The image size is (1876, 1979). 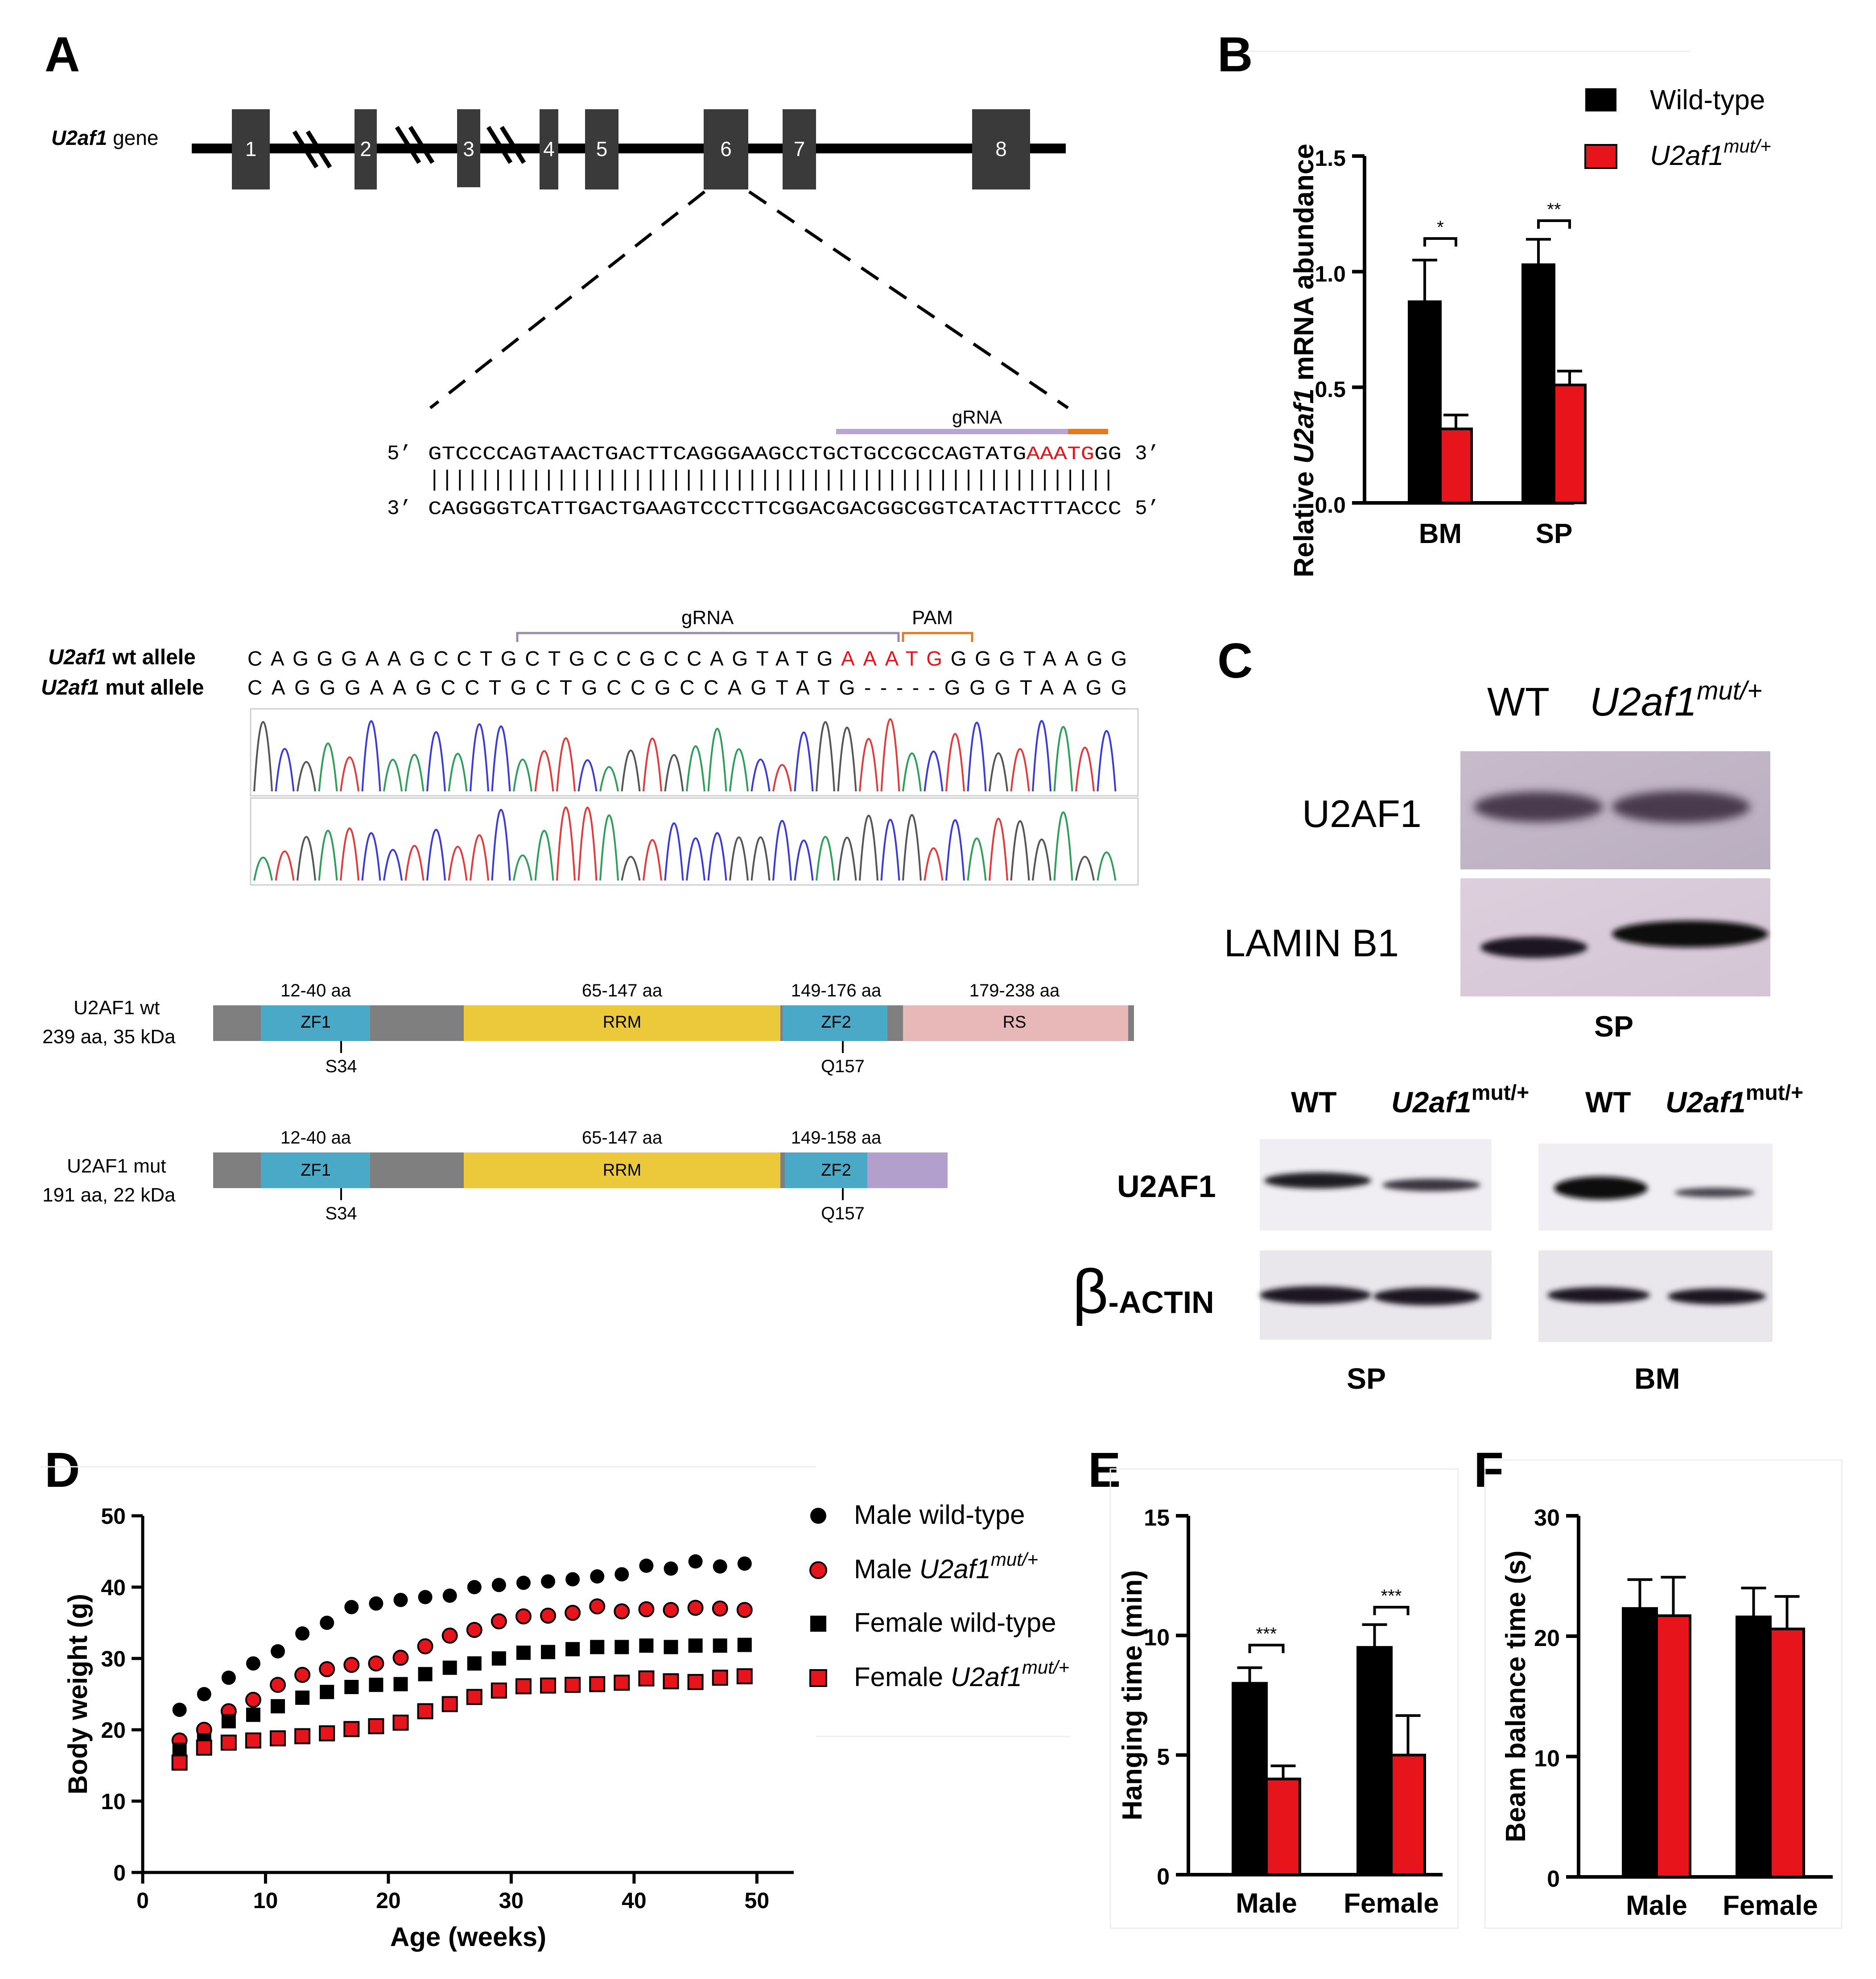 What do you see at coordinates (113, 1588) in the screenshot?
I see `y-tick-label: 40` at bounding box center [113, 1588].